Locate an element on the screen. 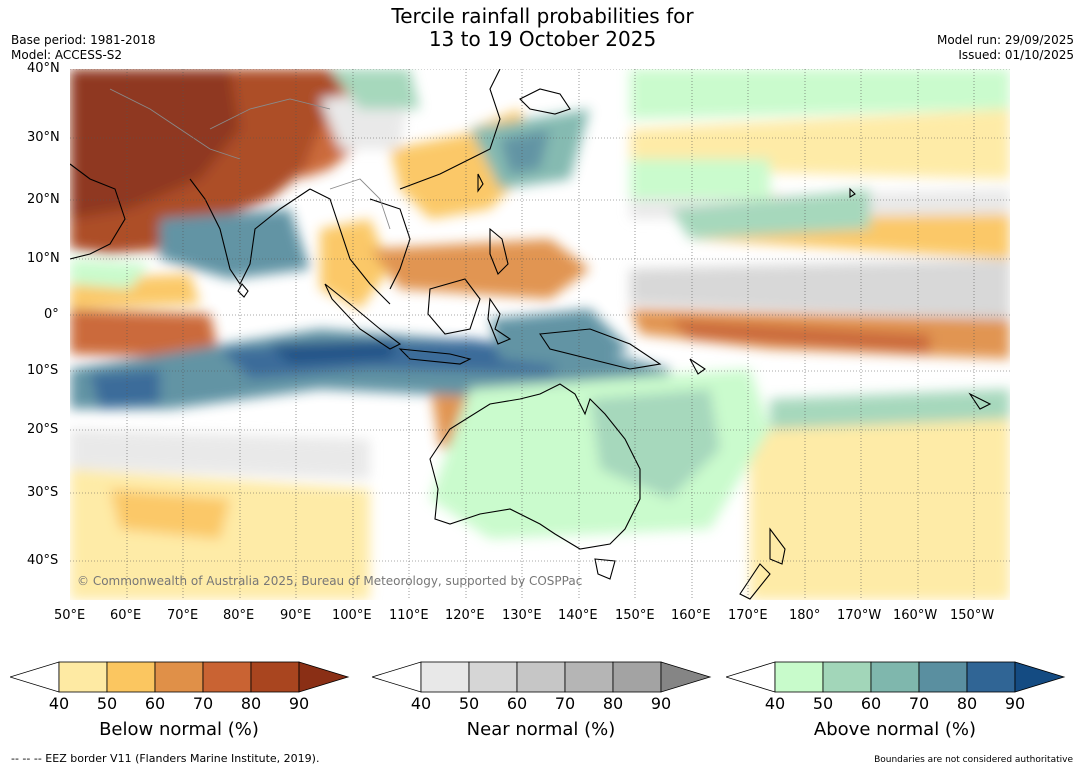 This screenshot has width=1085, height=770. lon-label-140e: 140°E is located at coordinates (578, 615).